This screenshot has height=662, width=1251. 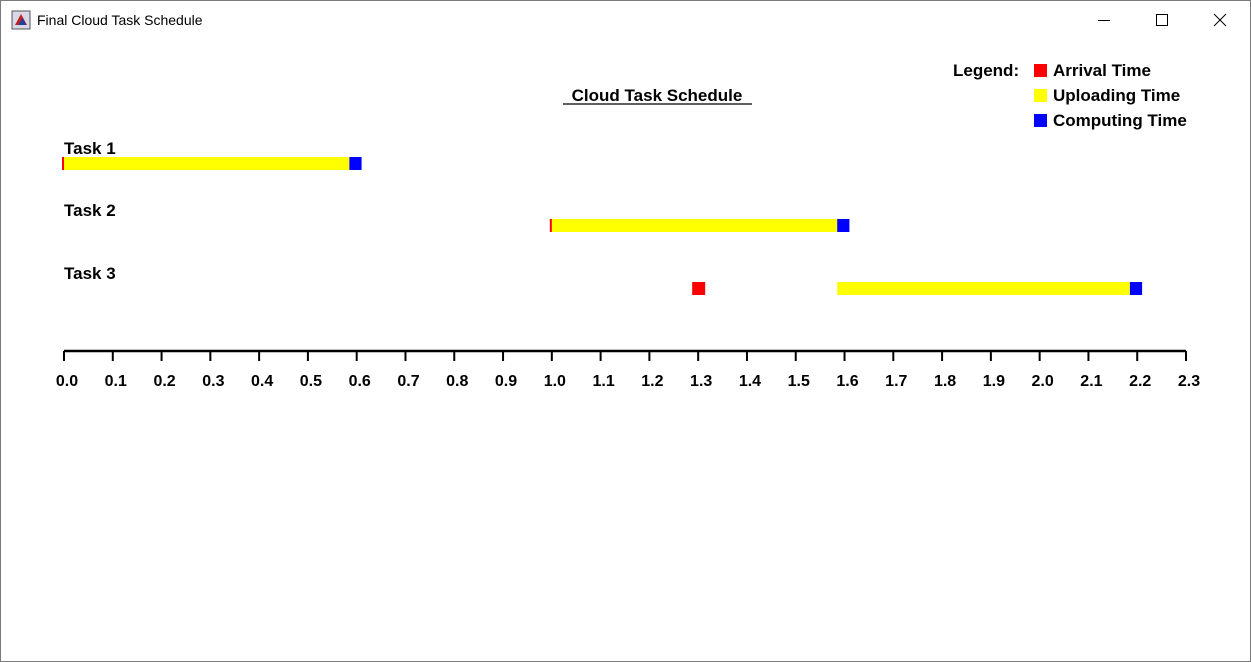 I want to click on axis-tick-label: 0.8, so click(x=457, y=381).